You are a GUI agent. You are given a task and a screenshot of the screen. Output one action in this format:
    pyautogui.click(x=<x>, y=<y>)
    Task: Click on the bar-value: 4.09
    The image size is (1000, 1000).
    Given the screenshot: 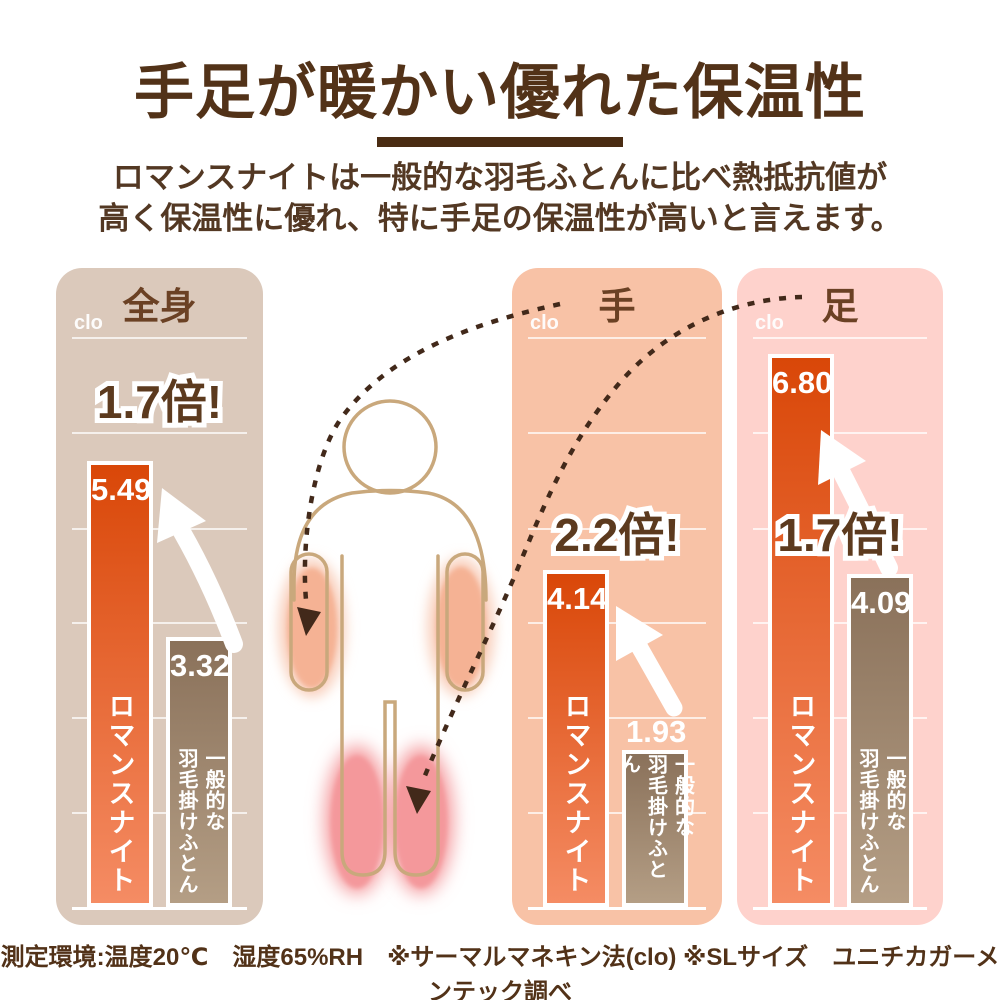 What is the action you would take?
    pyautogui.click(x=881, y=602)
    